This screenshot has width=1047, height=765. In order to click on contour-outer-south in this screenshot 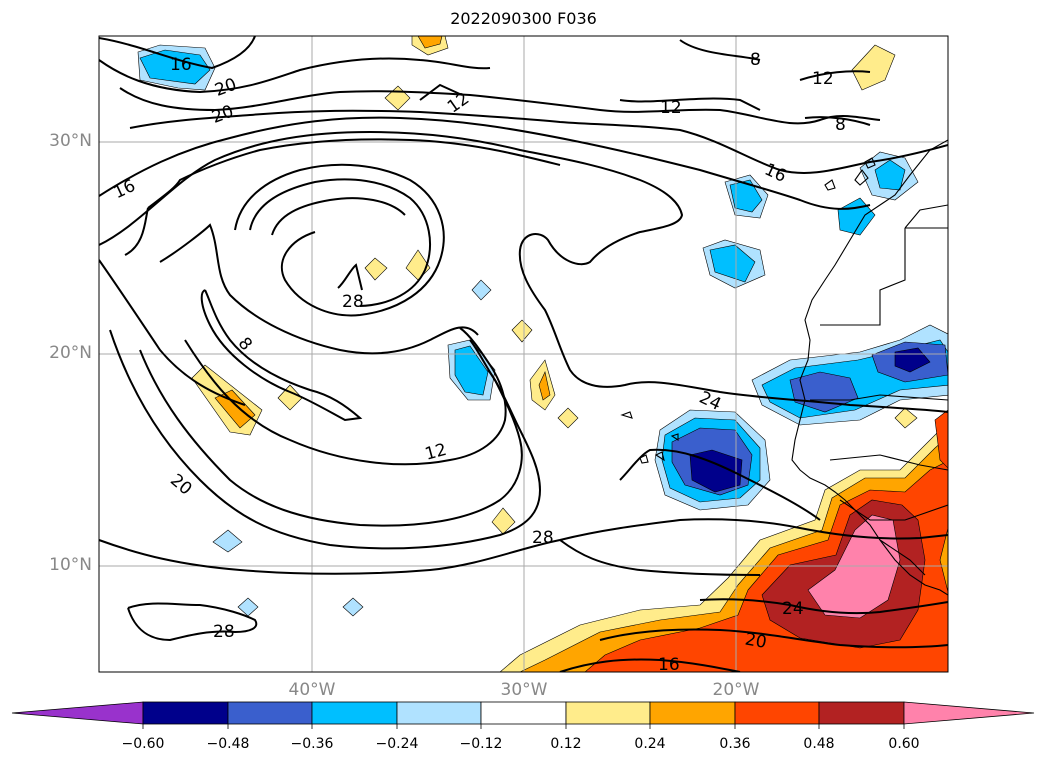, I will do `click(325, 439)`.